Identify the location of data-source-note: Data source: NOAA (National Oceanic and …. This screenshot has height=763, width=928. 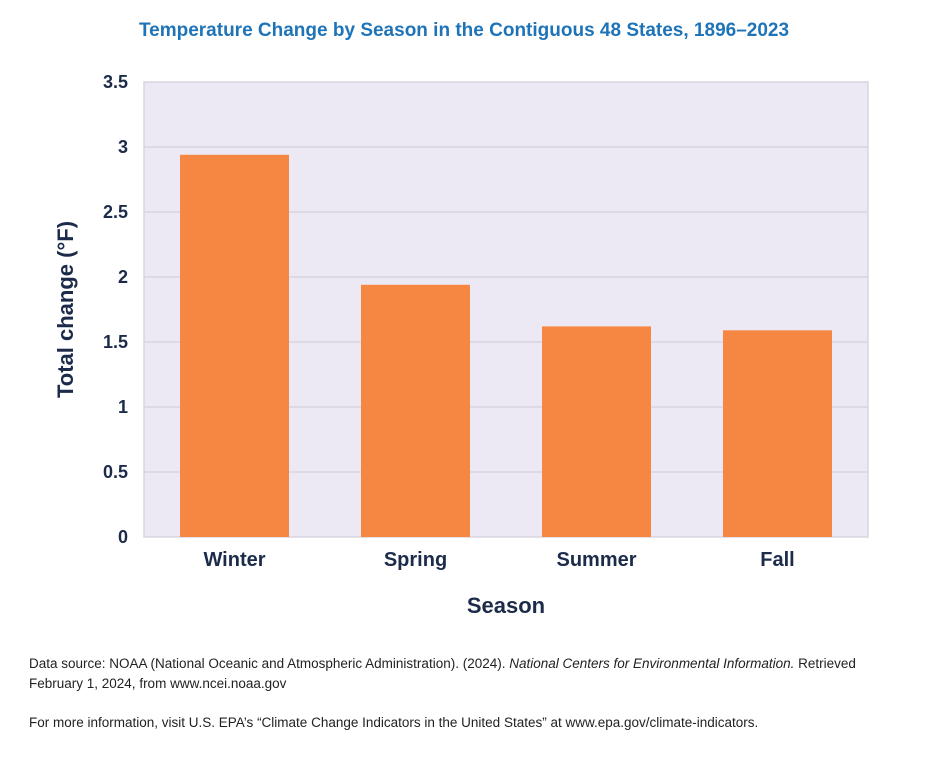
(469, 674).